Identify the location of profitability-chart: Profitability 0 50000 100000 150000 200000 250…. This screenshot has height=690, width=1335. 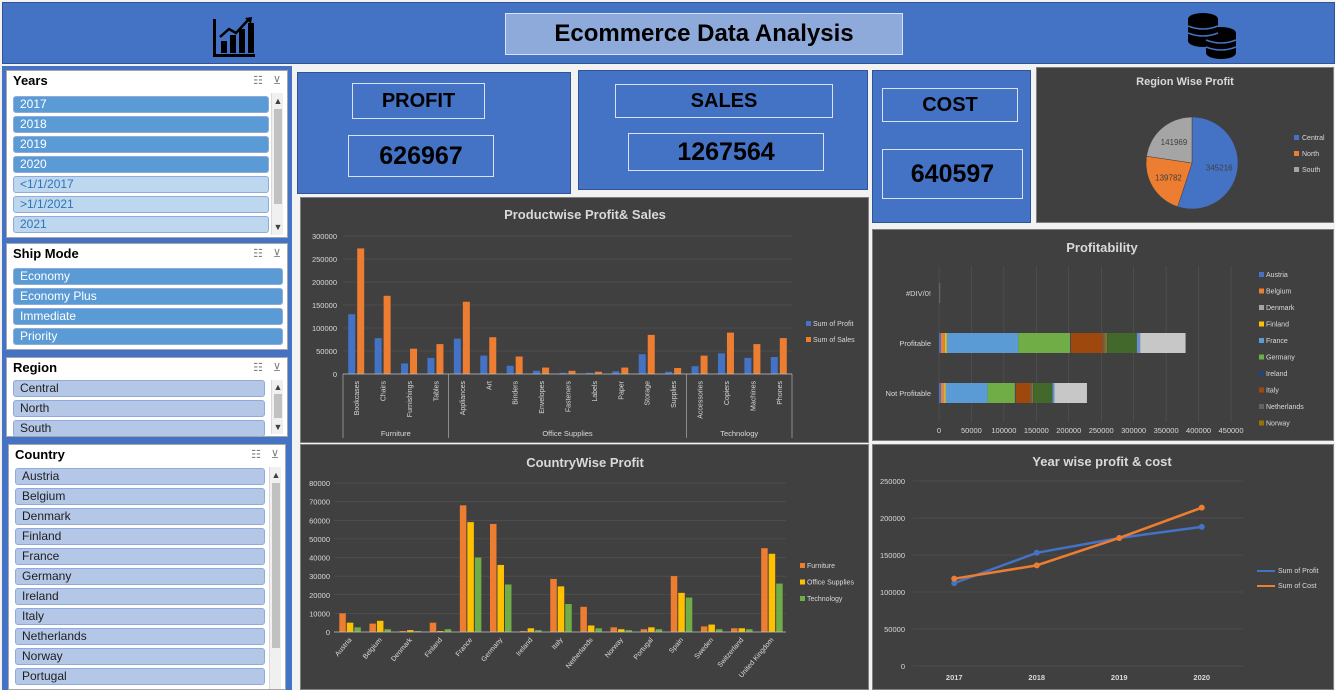
(1103, 335).